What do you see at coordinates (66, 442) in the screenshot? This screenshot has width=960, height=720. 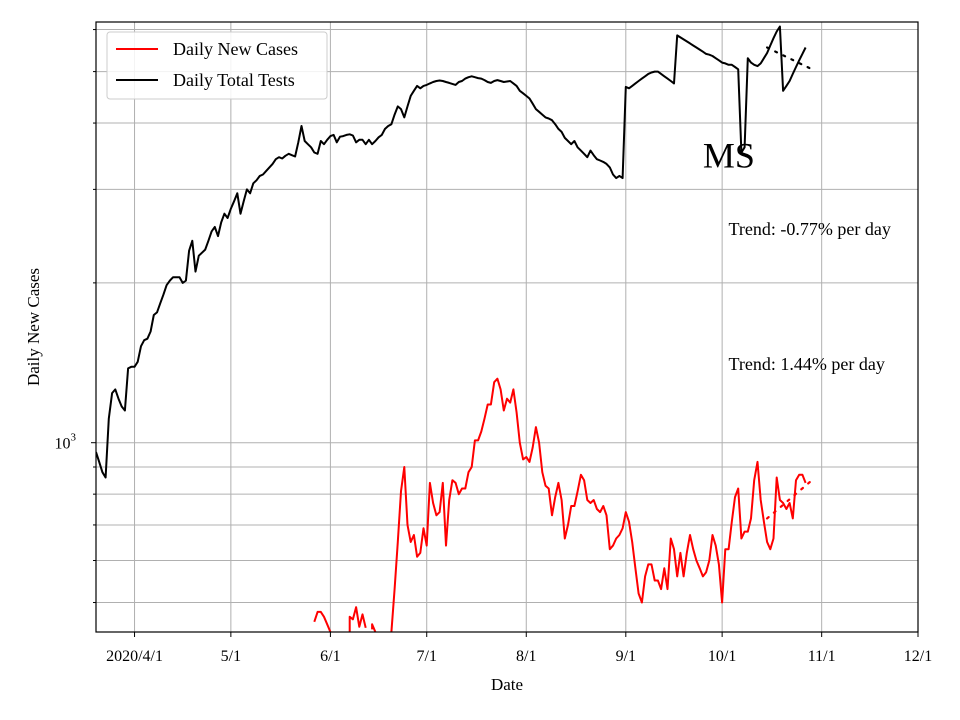 I see `y-tick-label: 103` at bounding box center [66, 442].